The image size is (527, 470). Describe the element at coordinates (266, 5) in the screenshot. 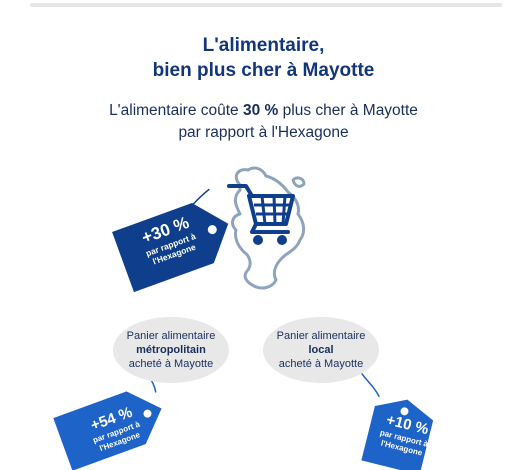

I see `top-divider` at that location.